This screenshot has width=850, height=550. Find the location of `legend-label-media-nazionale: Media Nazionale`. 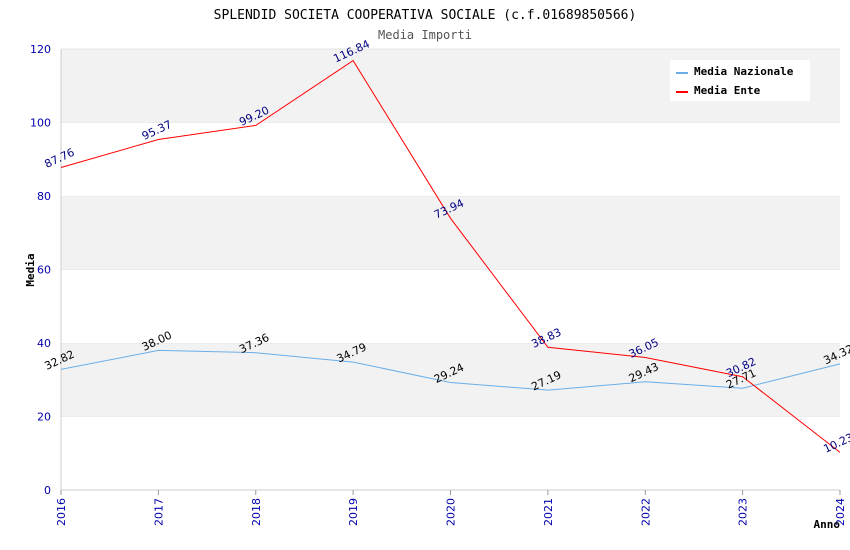

legend-label-media-nazionale: Media Nazionale is located at coordinates (744, 71).